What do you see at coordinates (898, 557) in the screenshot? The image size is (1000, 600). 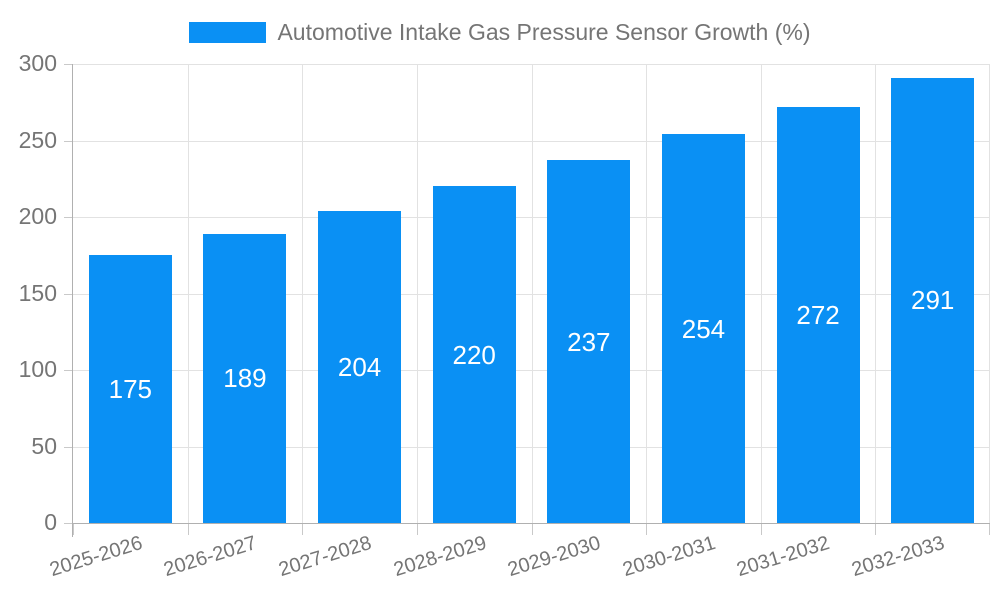 I see `x-axis-label: 2032-2033` at bounding box center [898, 557].